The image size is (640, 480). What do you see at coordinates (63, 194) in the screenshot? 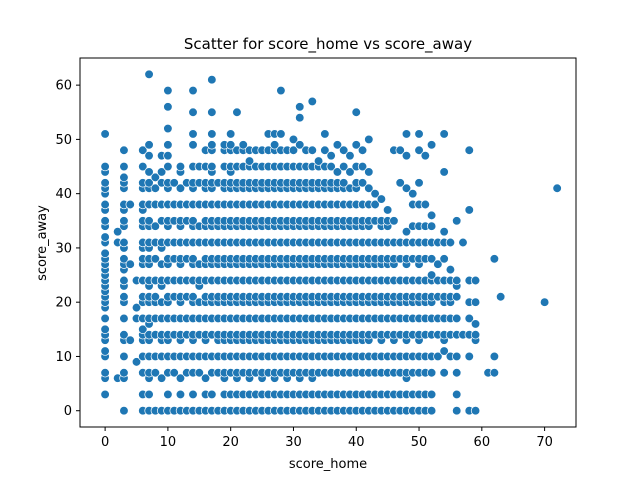
I see `y-tick-label: 40` at bounding box center [63, 194].